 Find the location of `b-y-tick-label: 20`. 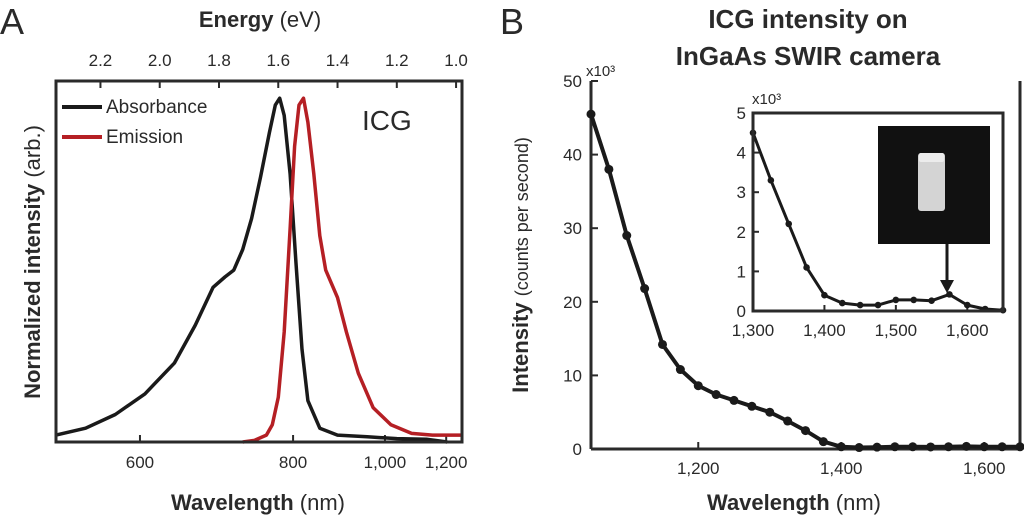

b-y-tick-label: 20 is located at coordinates (572, 302).